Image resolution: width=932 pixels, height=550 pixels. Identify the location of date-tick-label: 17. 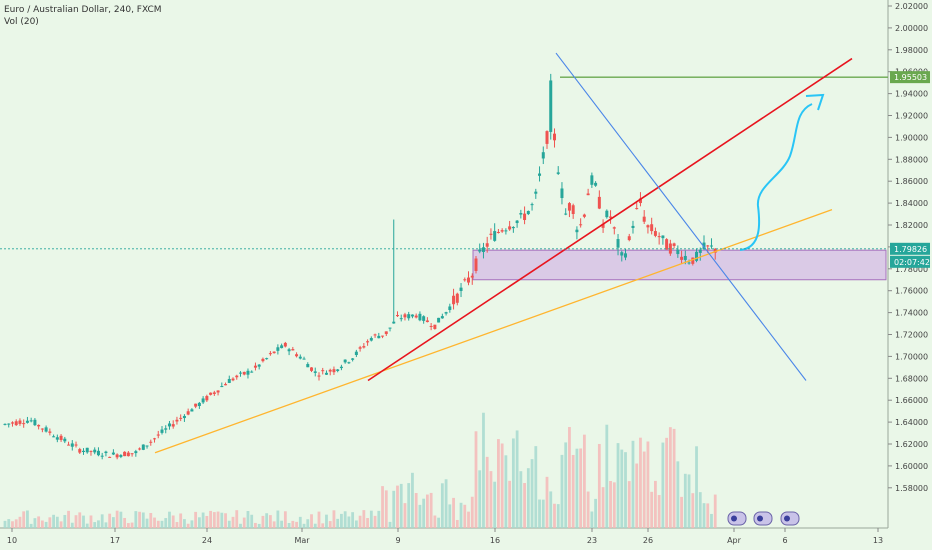
(115, 540).